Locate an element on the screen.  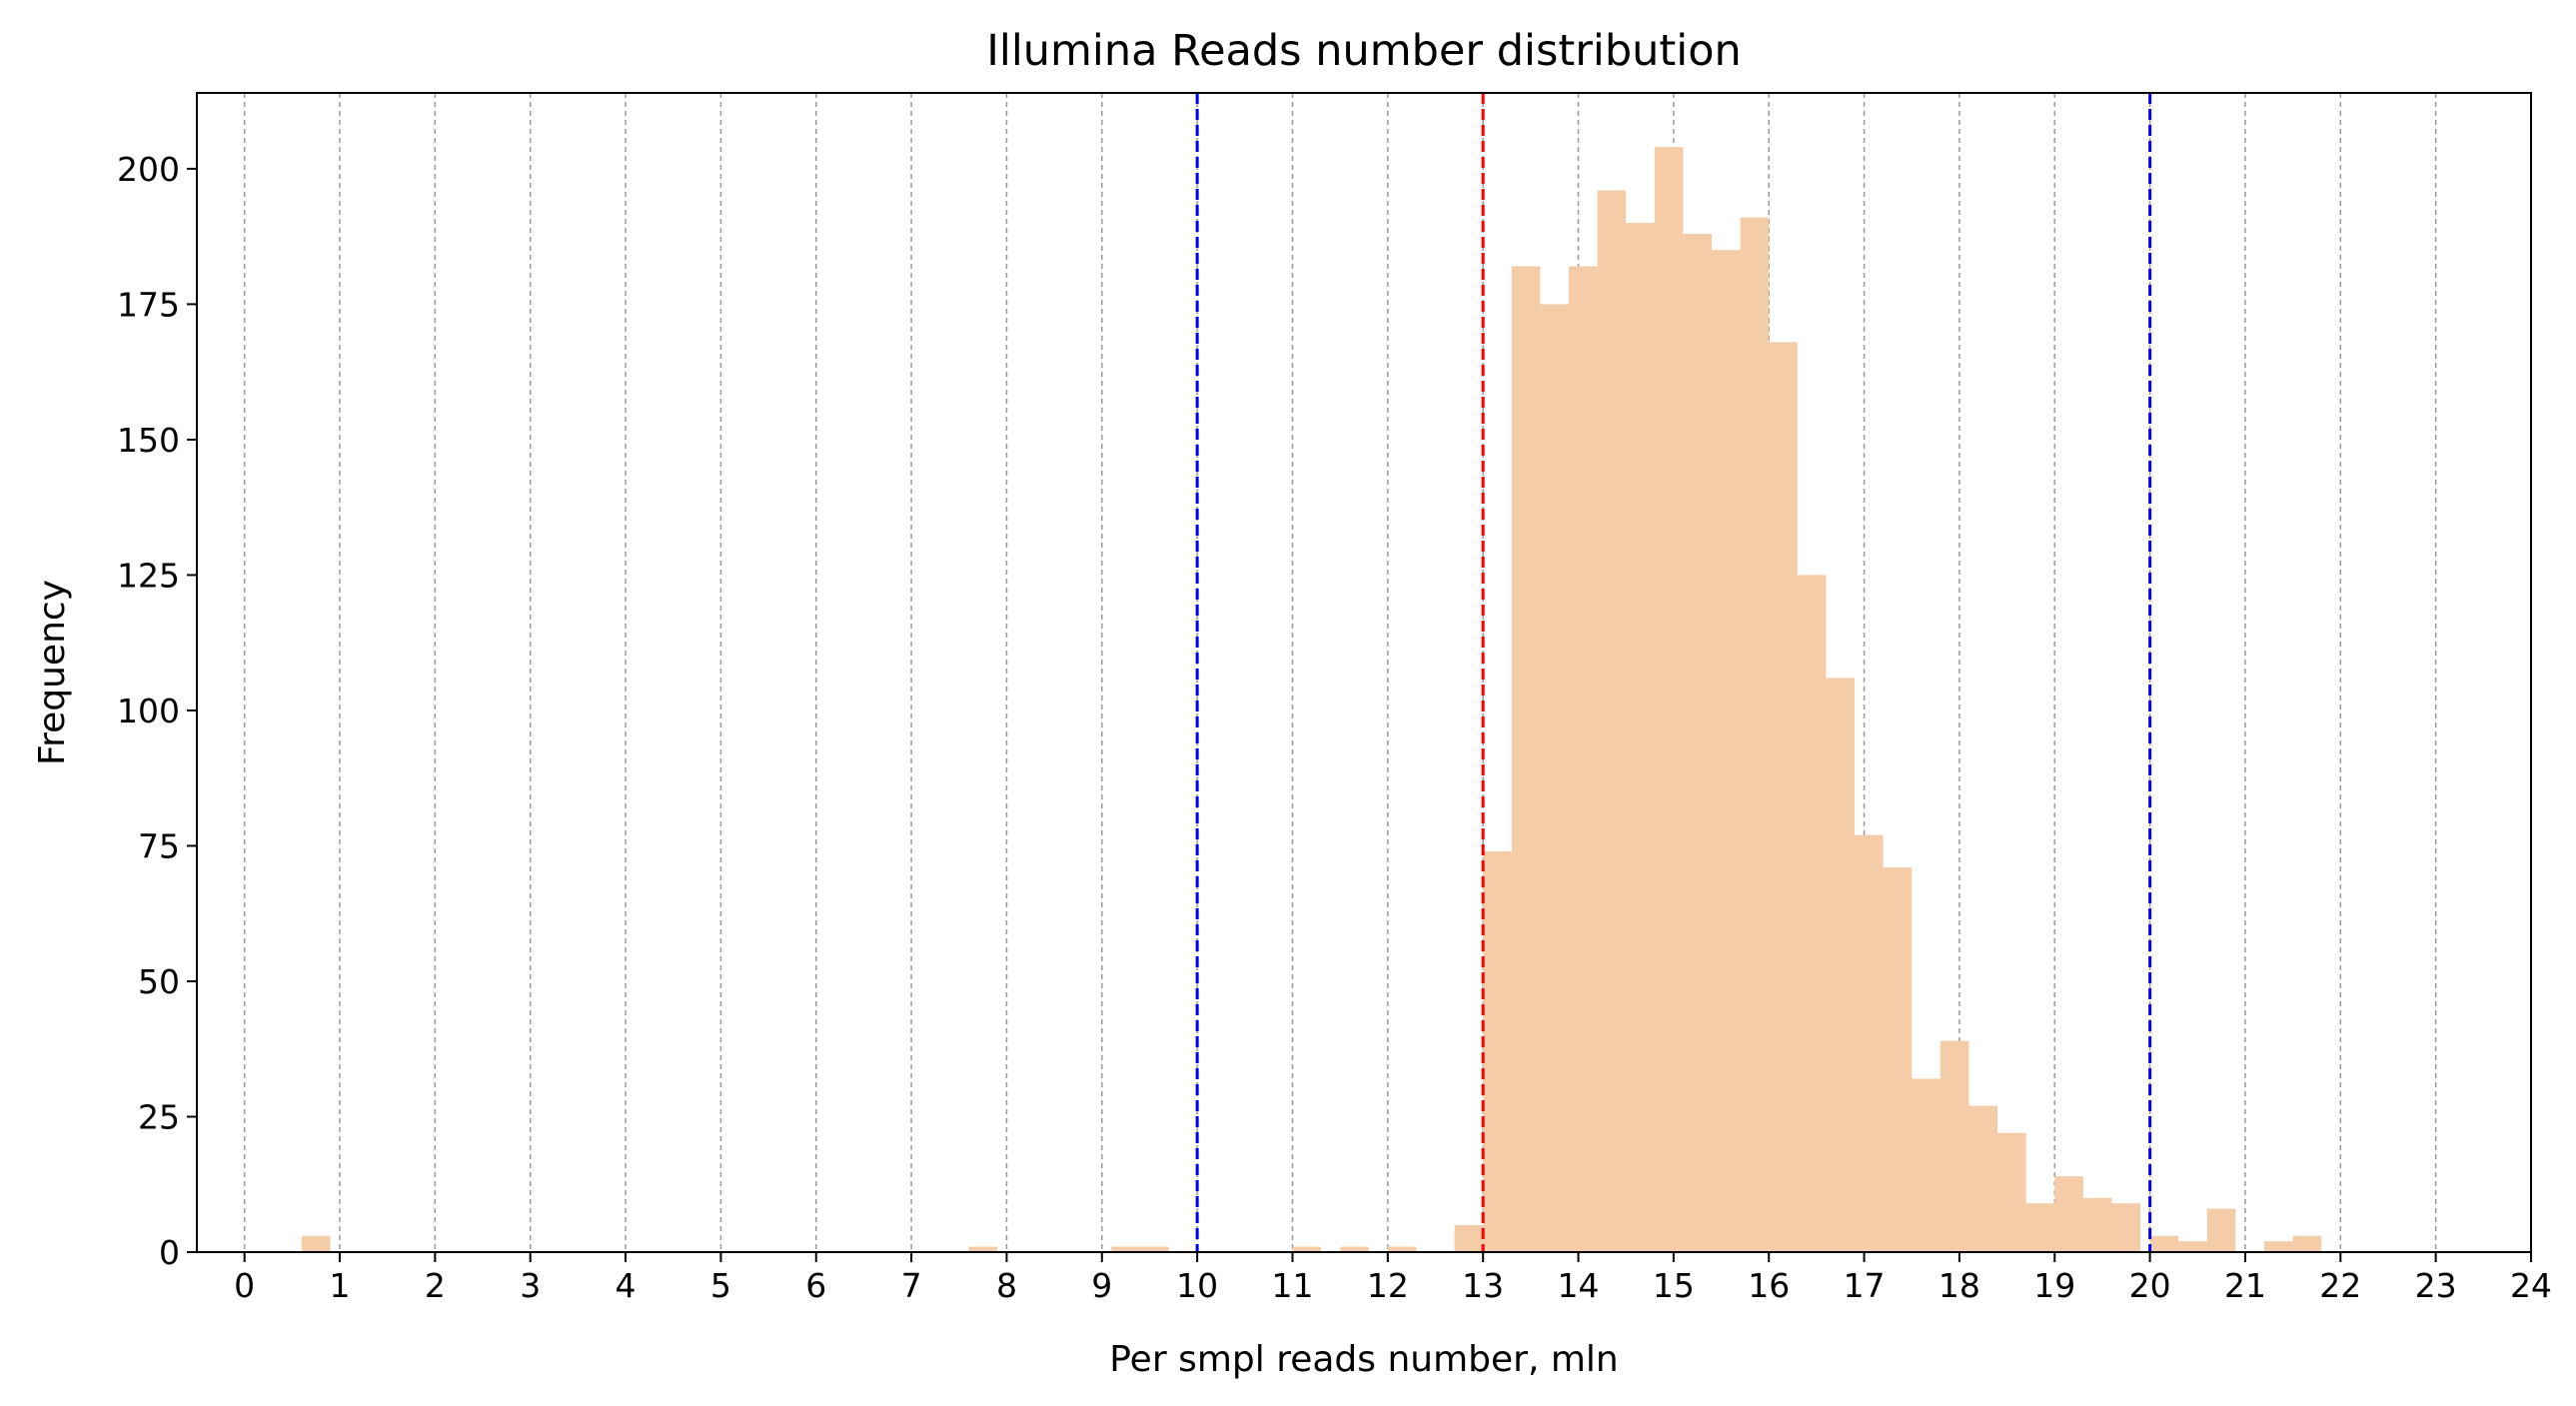
y-tick-label: 175 is located at coordinates (148, 305).